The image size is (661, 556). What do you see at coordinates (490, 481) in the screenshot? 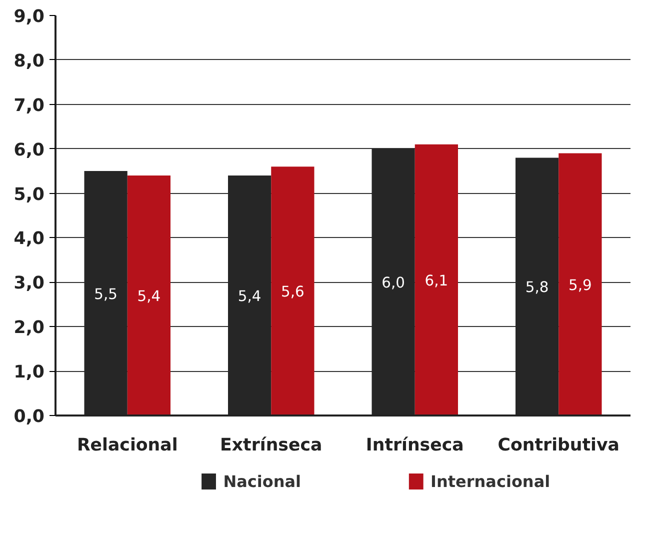
I see `legend-label: Internacional` at bounding box center [490, 481].